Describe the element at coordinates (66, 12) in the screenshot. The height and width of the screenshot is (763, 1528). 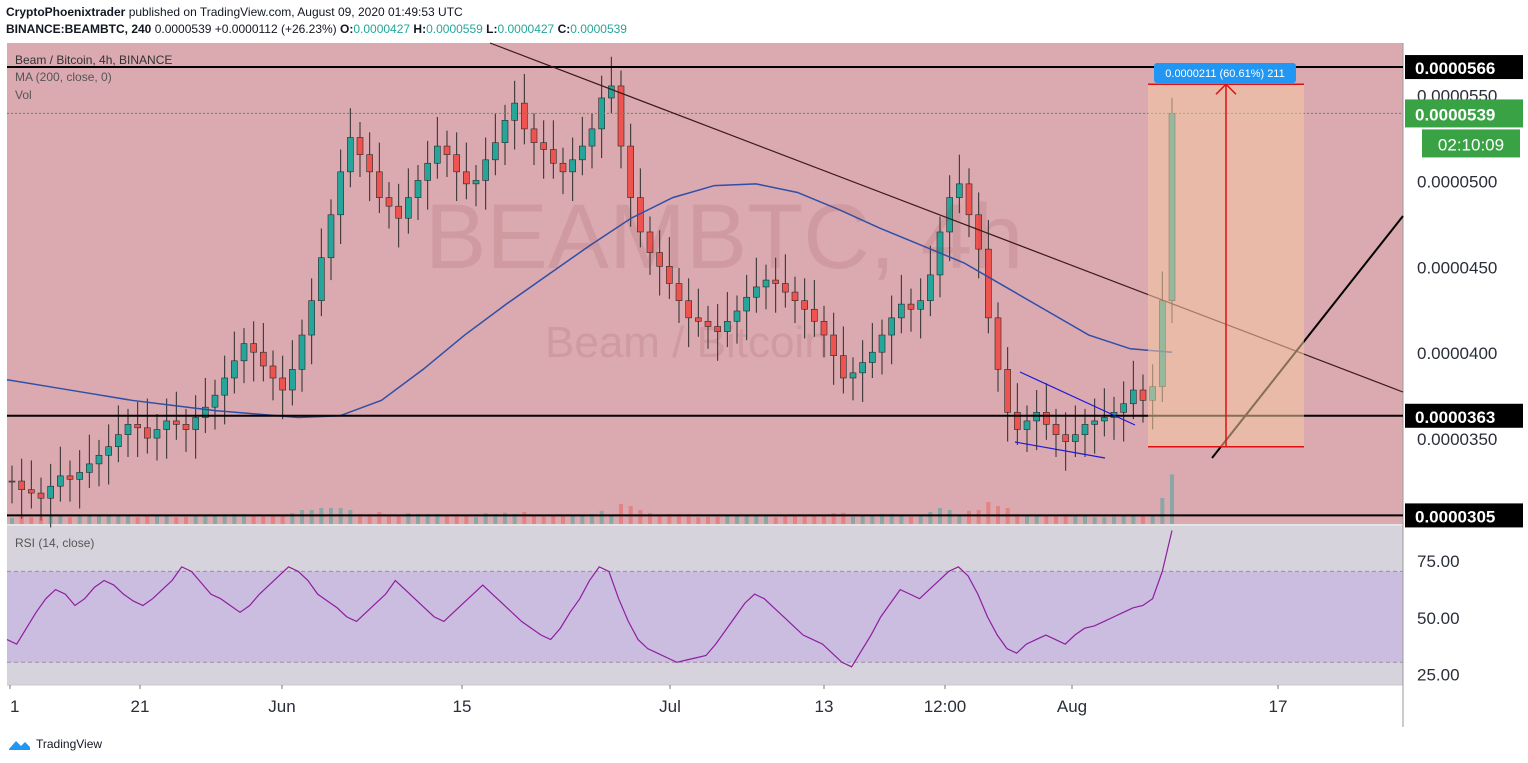
I see `publisher-name: CryptoPhoenixtrader` at that location.